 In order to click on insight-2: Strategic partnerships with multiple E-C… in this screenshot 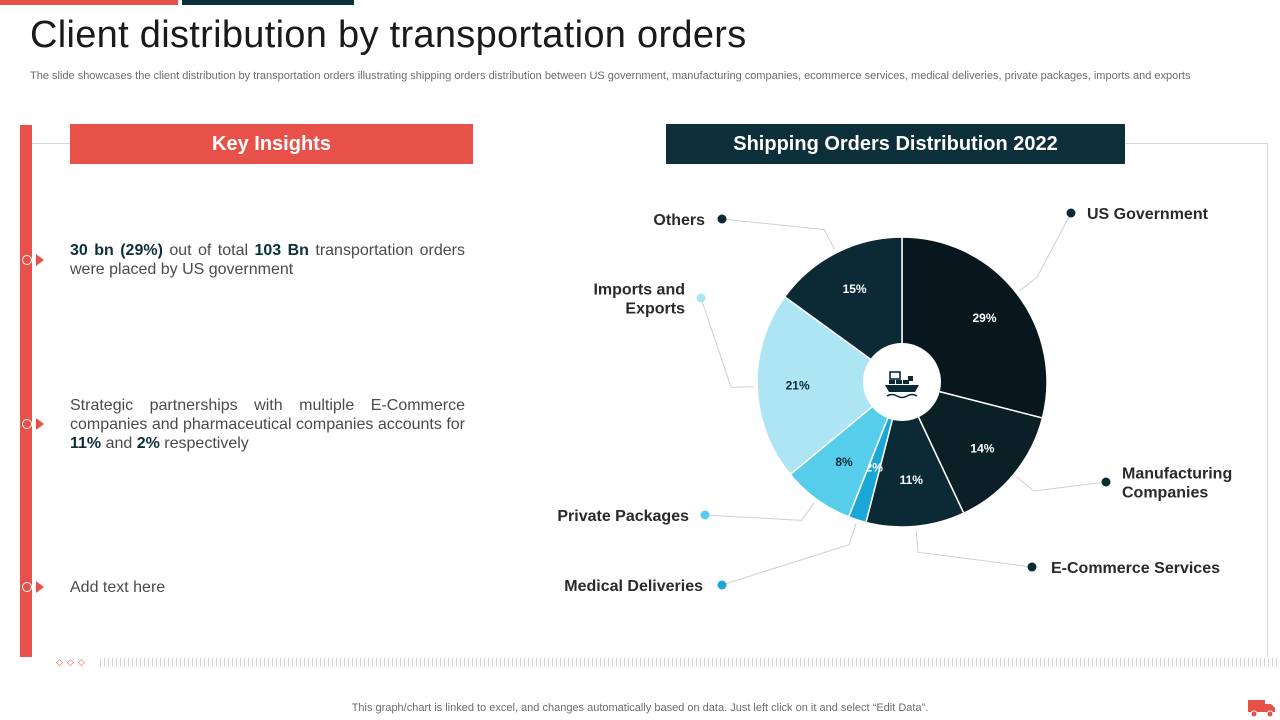, I will do `click(267, 424)`.